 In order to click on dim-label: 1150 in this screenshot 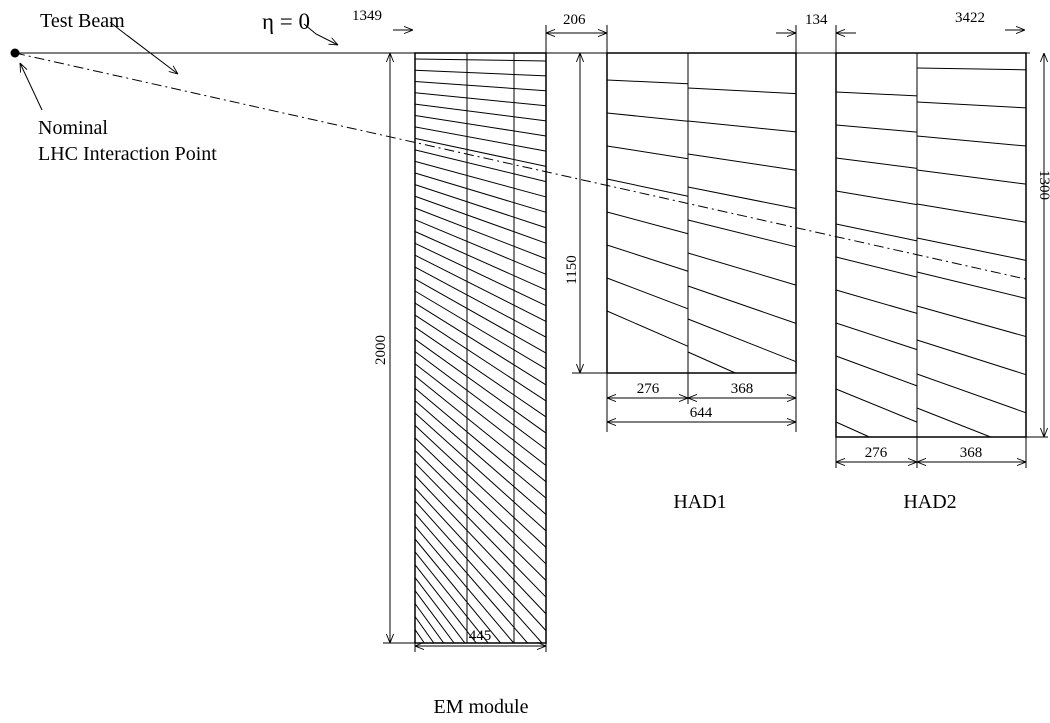, I will do `click(572, 269)`.